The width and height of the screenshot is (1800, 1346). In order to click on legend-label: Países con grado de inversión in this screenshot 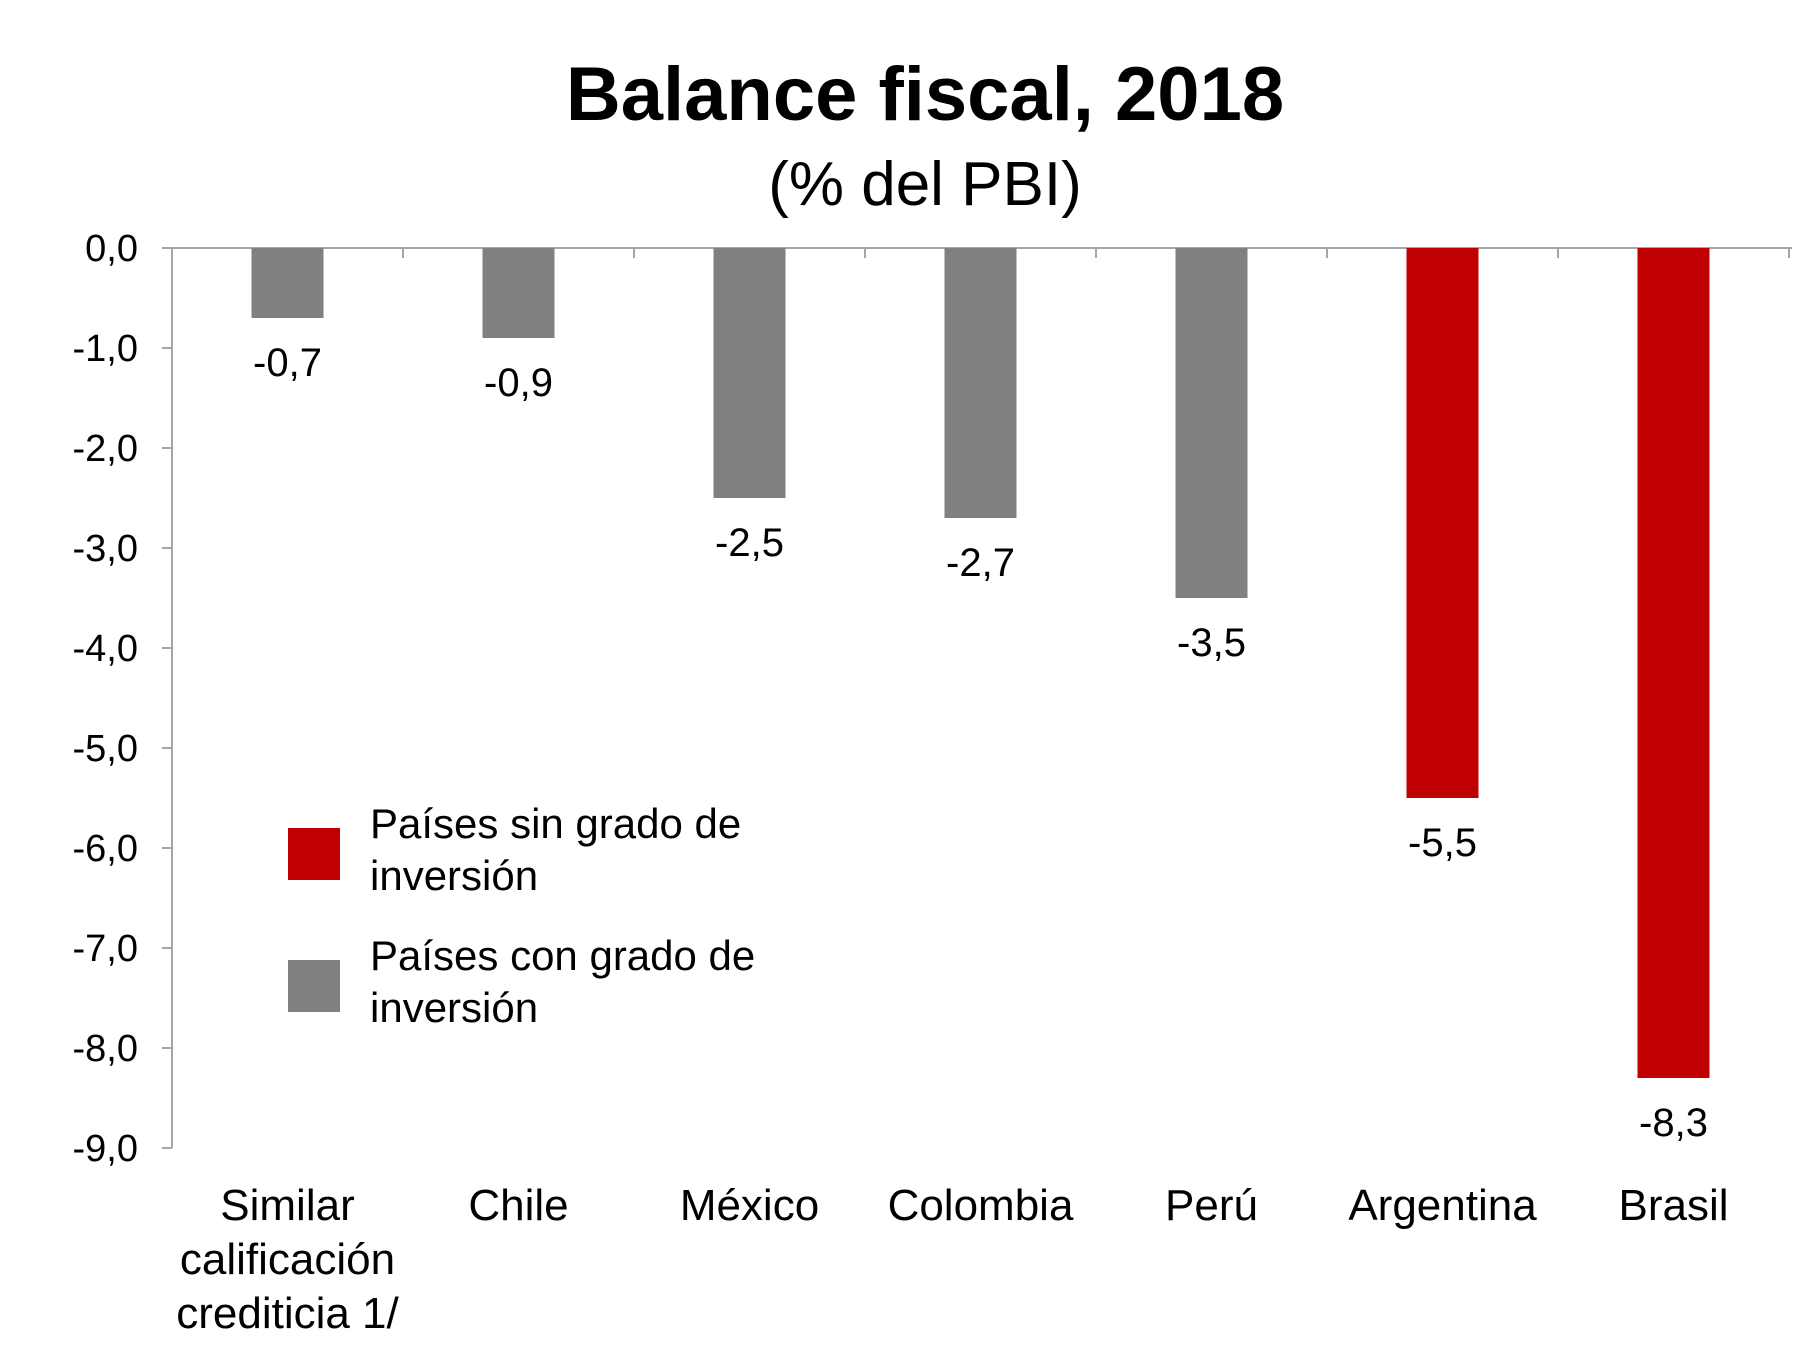, I will do `click(562, 981)`.